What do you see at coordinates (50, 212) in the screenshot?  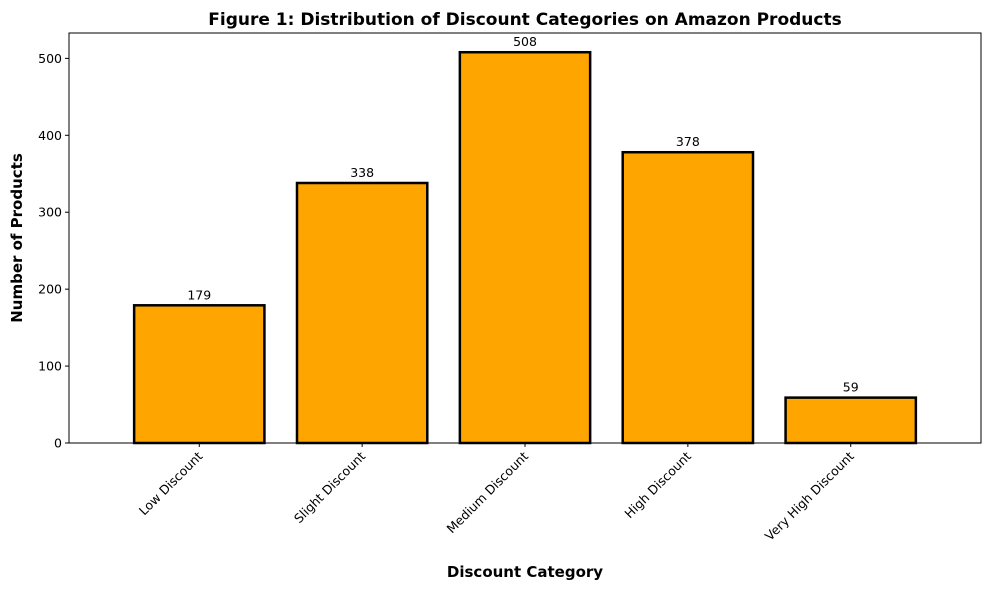 I see `y-tick-label: 300` at bounding box center [50, 212].